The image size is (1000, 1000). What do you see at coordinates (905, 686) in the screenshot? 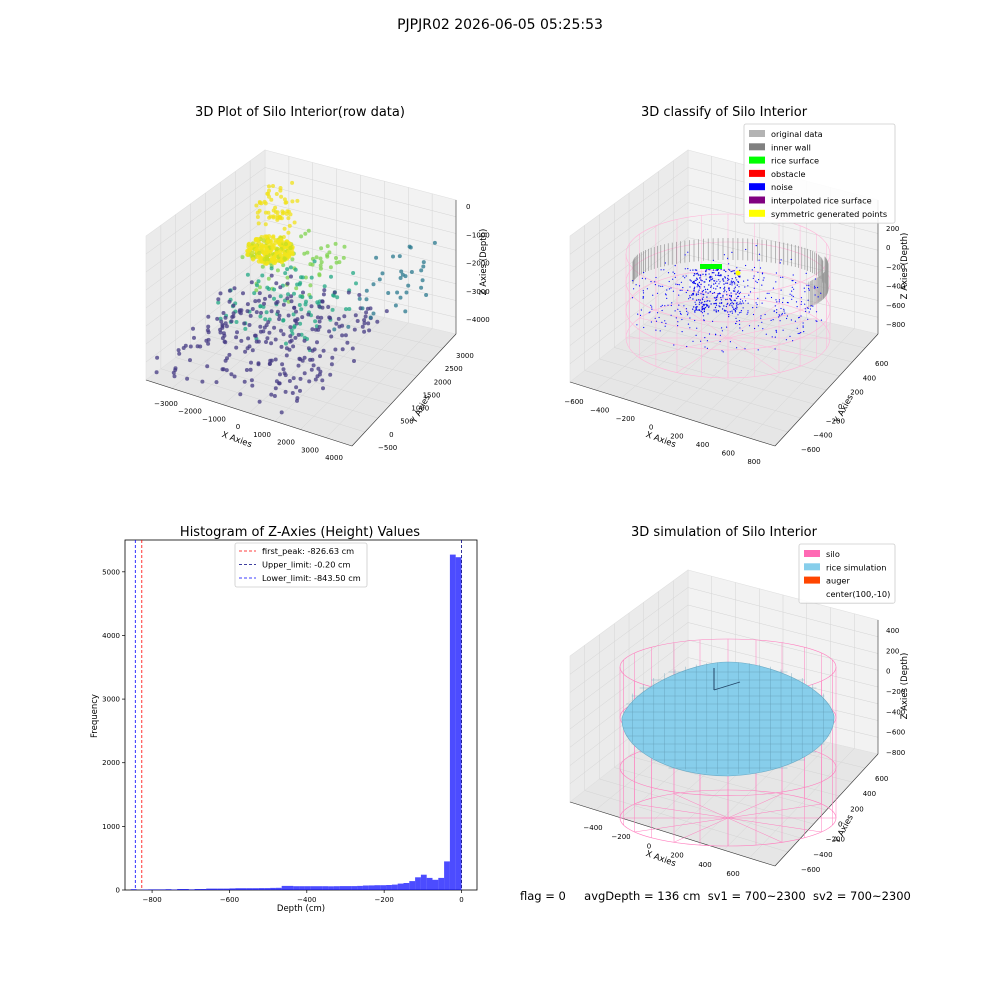
I see `sim-z-label: Z Axies (Depth)` at bounding box center [905, 686].